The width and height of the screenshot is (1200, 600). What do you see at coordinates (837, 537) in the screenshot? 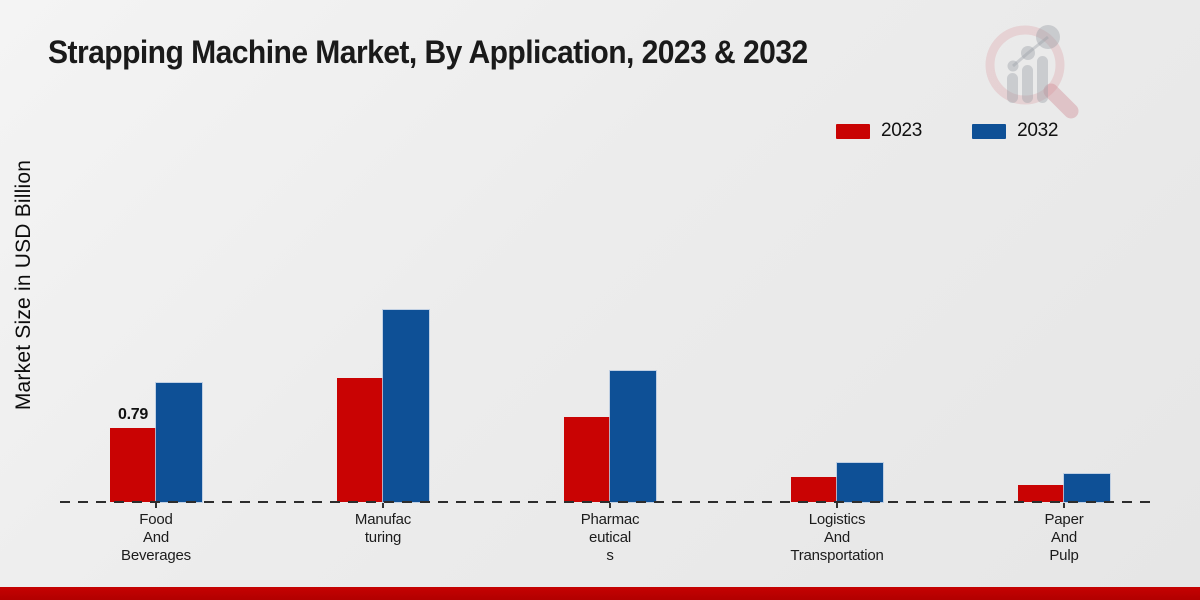
I see `category-label-logistics-and-transportation: Logistics And Transportation` at bounding box center [837, 537].